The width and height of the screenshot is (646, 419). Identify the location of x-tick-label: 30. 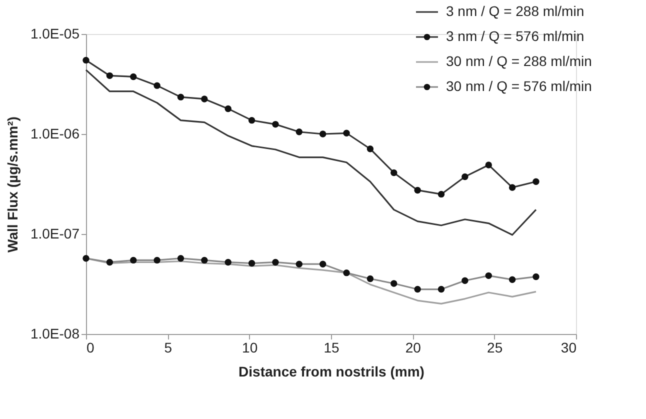
(568, 348).